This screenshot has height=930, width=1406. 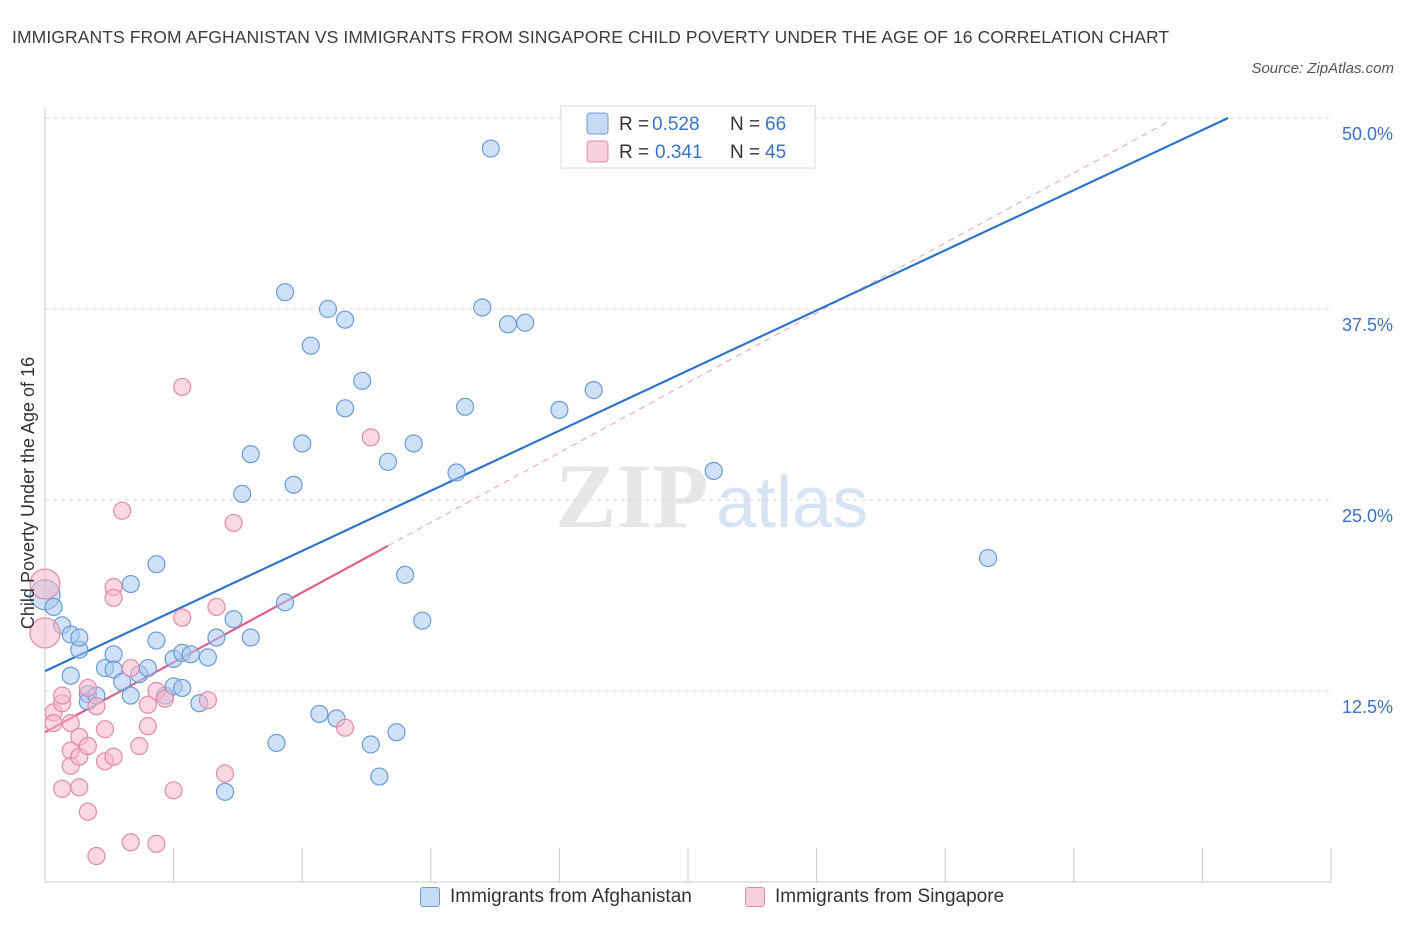 What do you see at coordinates (556, 897) in the screenshot?
I see `series-legend-item-afghanistan: Immigrants from Afghanistan` at bounding box center [556, 897].